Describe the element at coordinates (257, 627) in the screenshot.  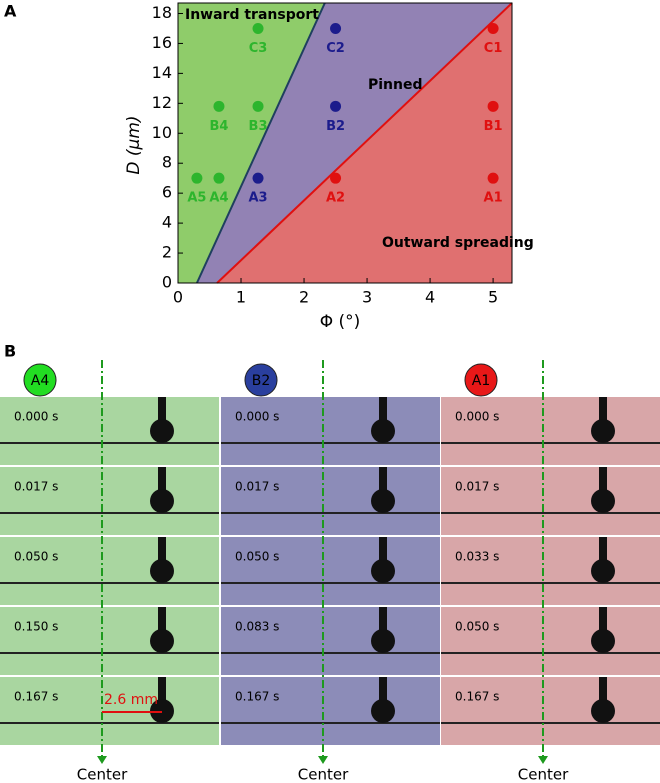
I see `frame-time: 0.083 s` at that location.